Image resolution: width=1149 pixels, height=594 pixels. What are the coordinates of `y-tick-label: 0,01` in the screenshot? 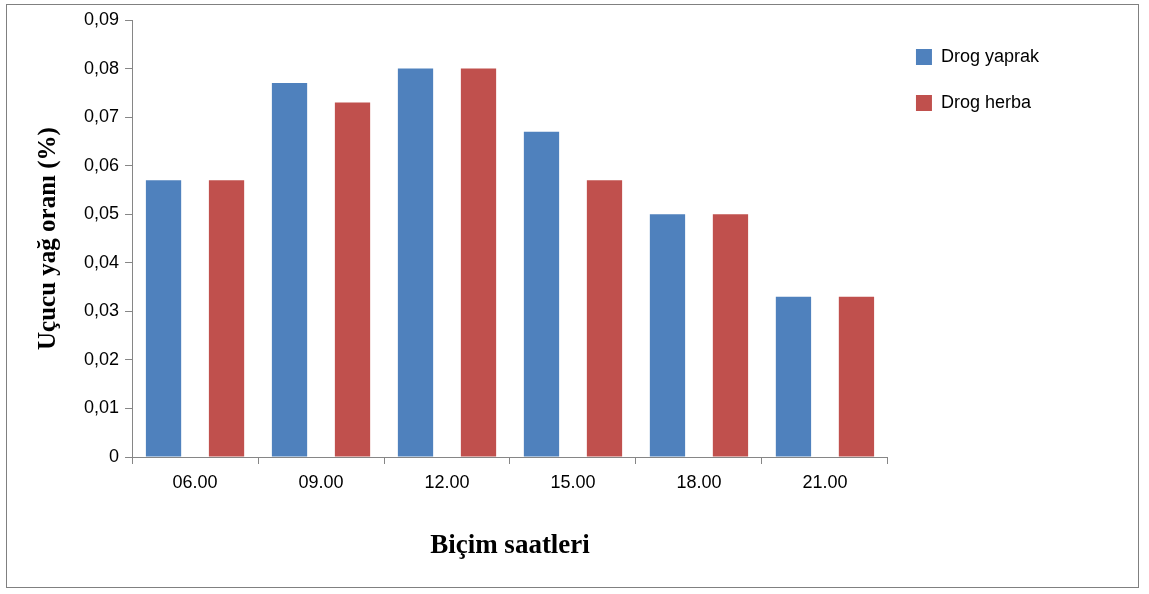 It's located at (101, 407).